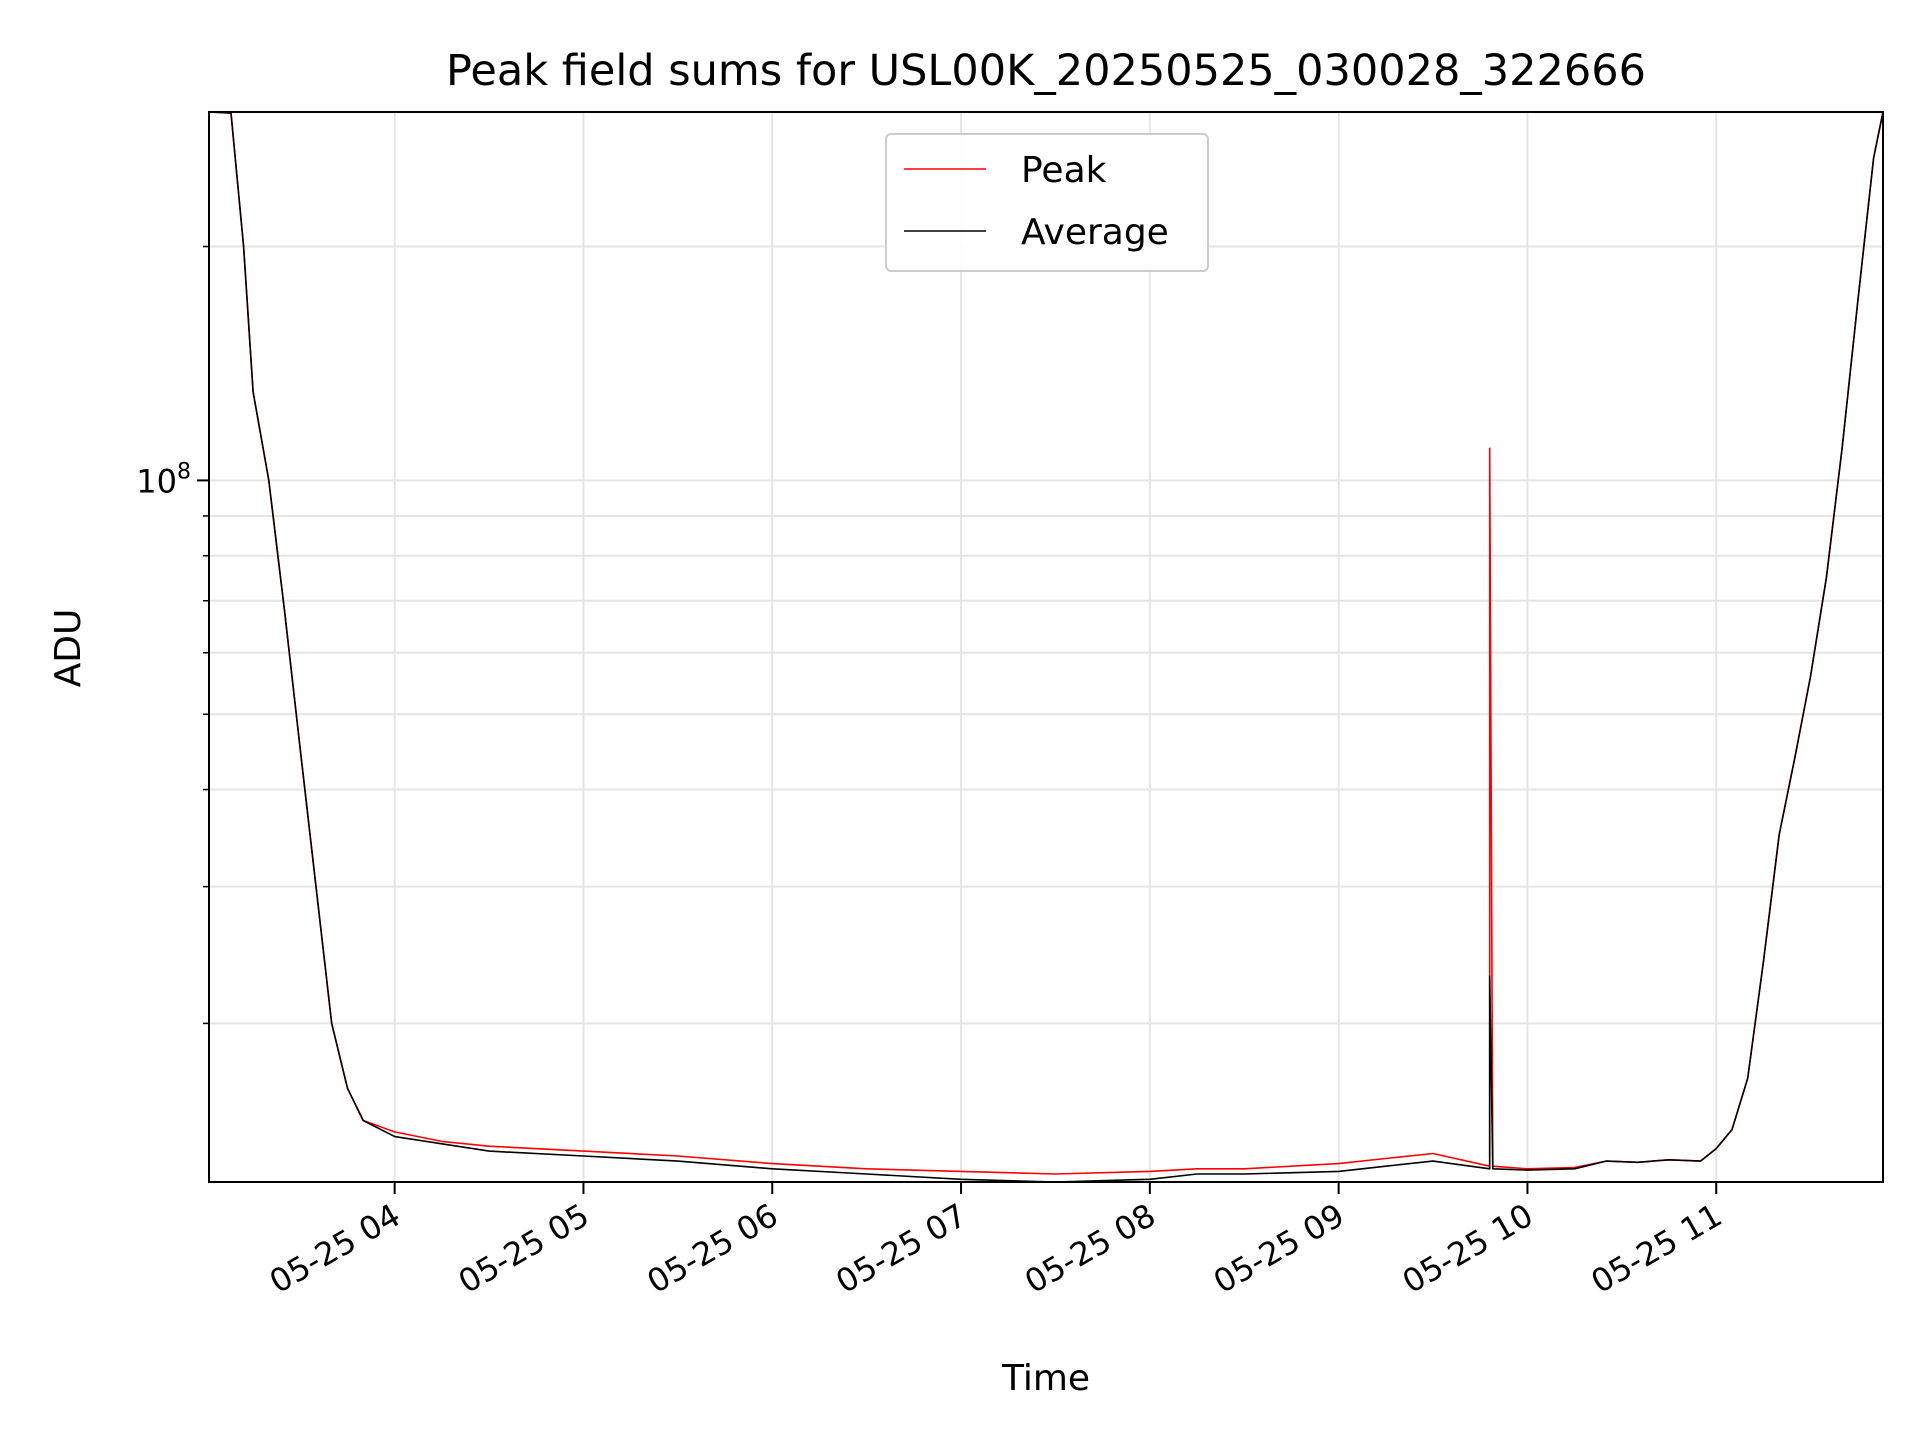 The image size is (1920, 1440). Describe the element at coordinates (172, 635) in the screenshot. I see `y-axis-ticks: 108` at that location.